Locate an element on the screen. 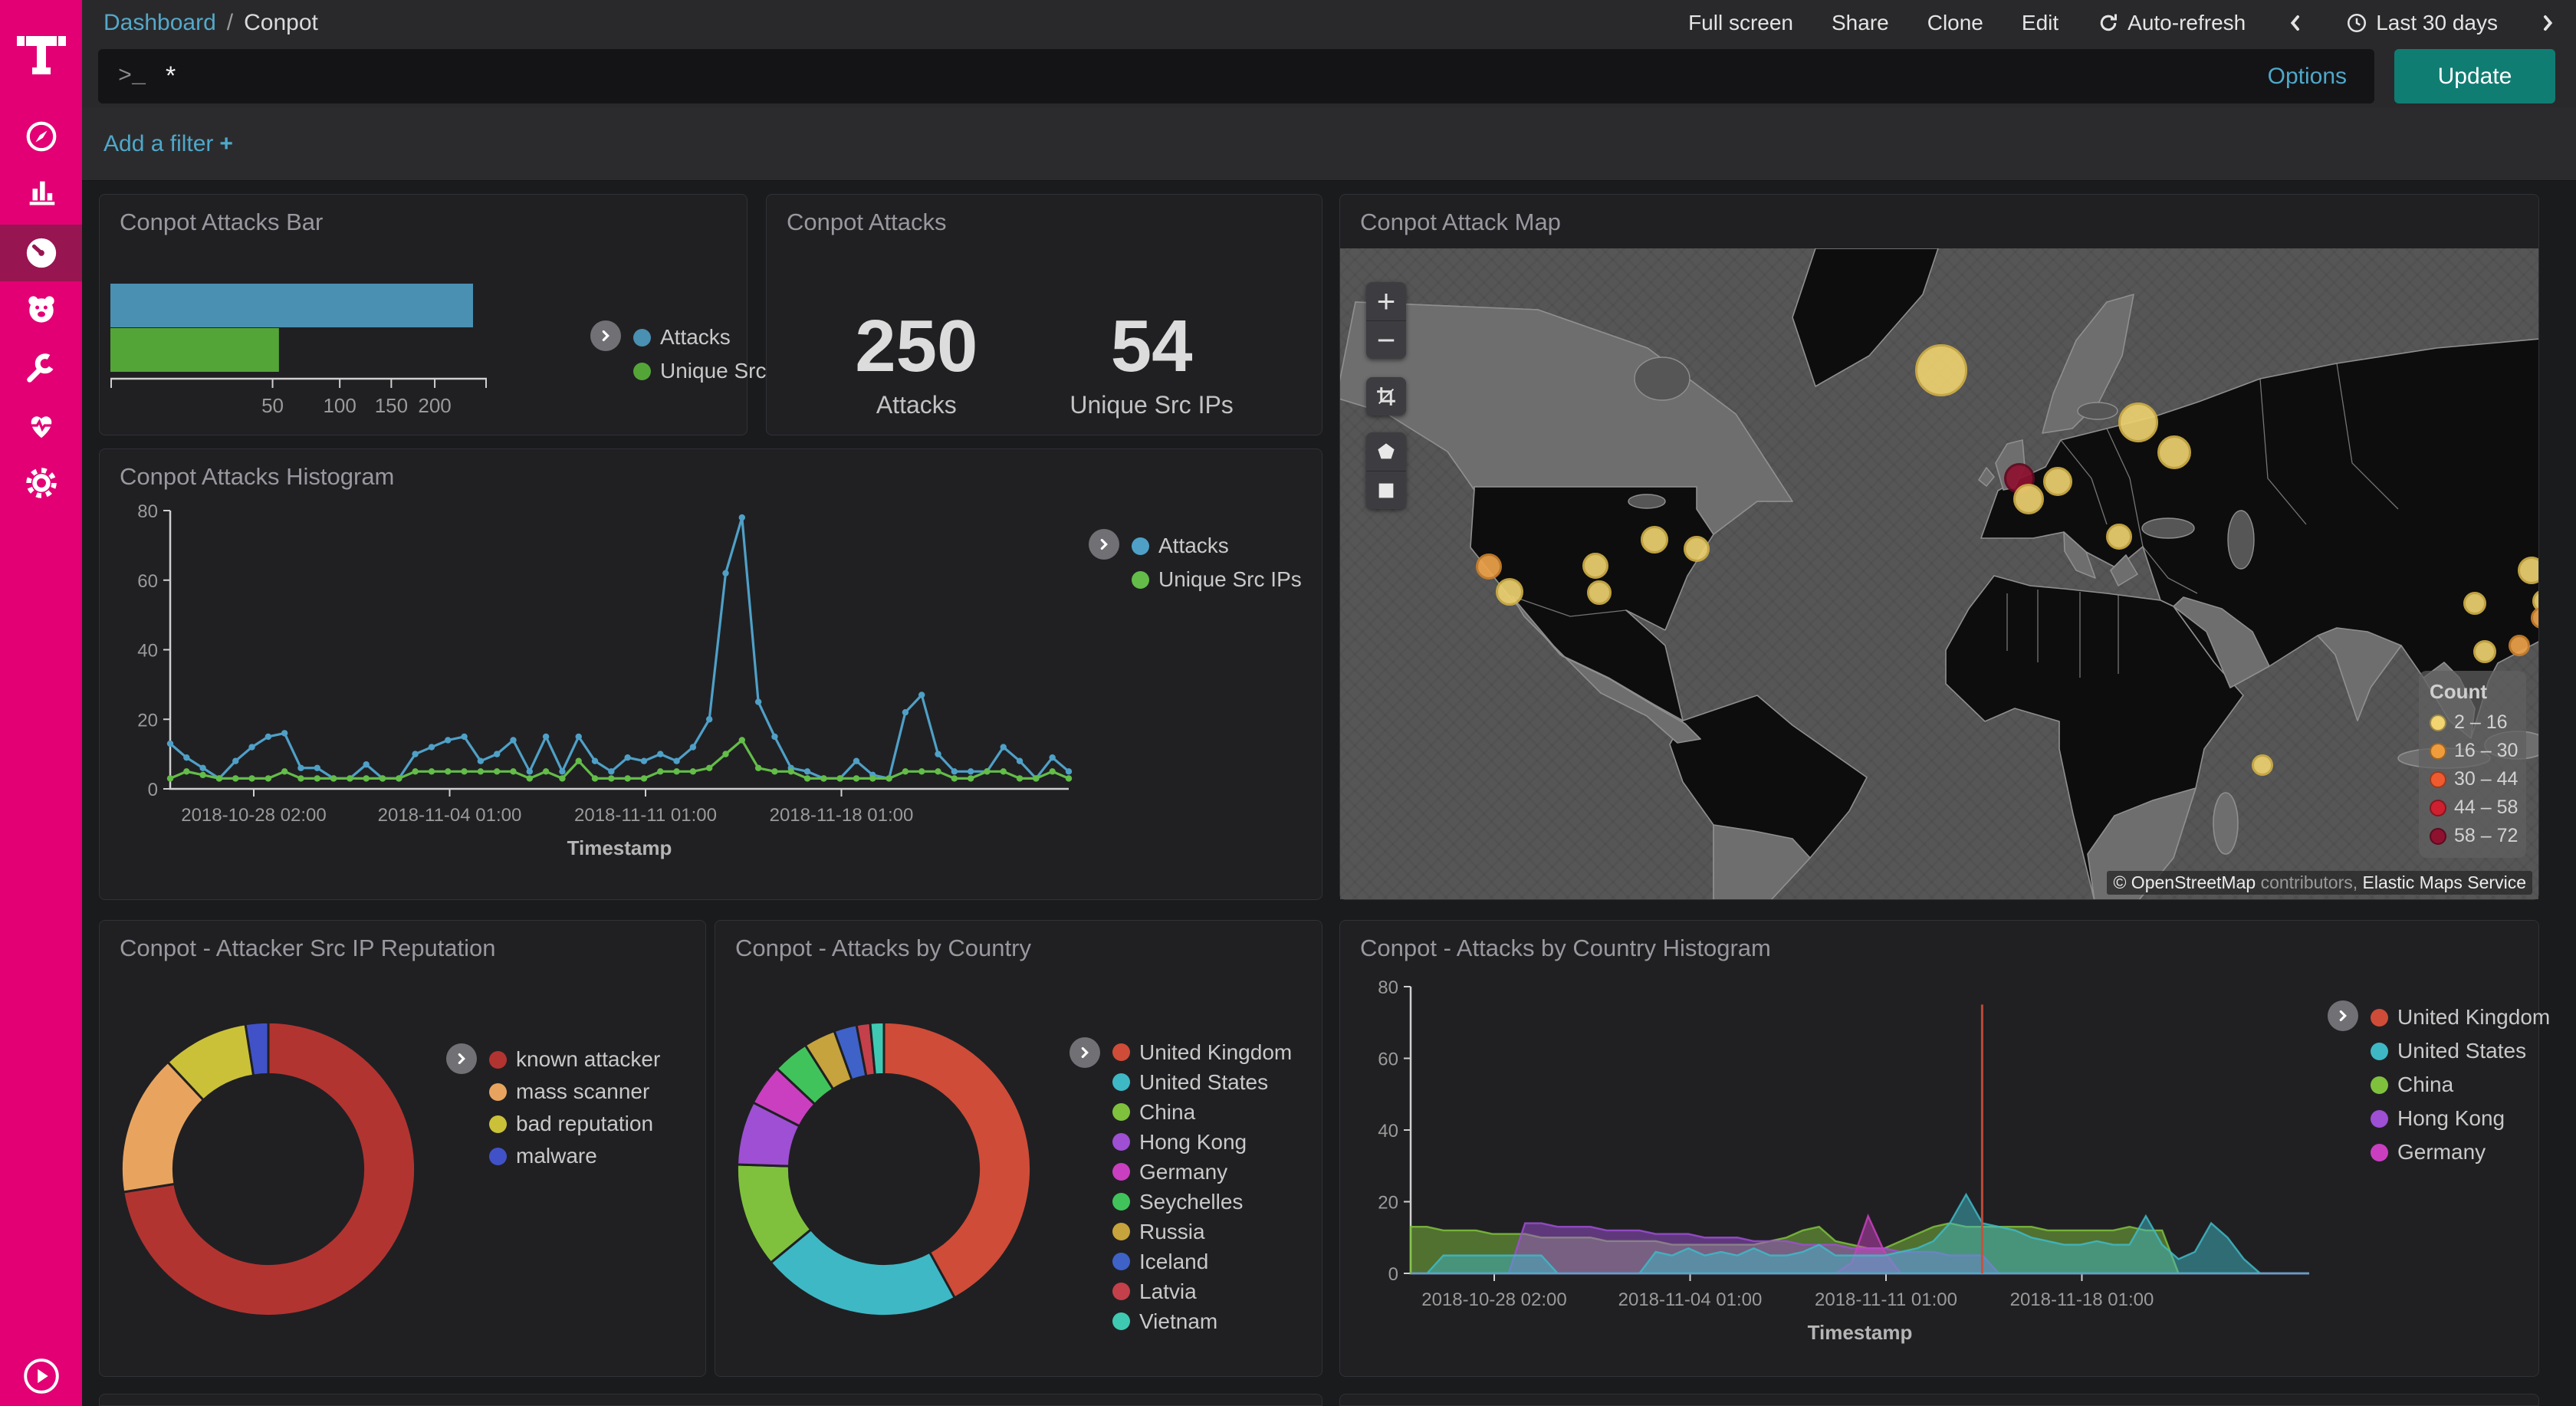 The width and height of the screenshot is (2576, 1406). fit-data-bounds-button is located at coordinates (1386, 397).